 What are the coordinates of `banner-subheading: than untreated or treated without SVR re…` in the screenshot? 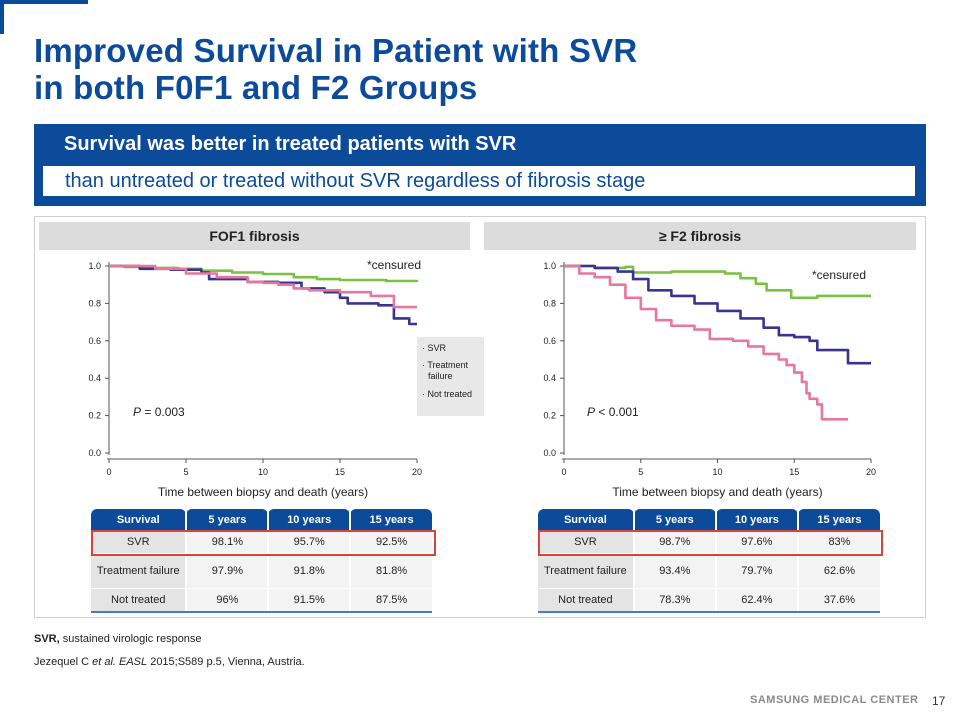 It's located at (479, 181).